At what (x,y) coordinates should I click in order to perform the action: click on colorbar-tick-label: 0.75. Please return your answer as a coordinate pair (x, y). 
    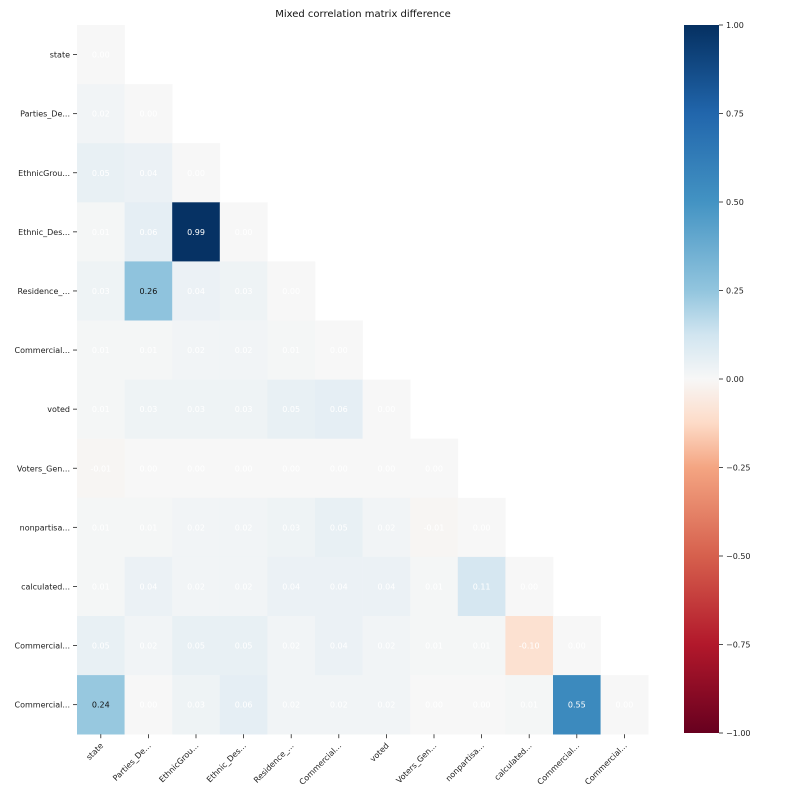
    Looking at the image, I should click on (735, 114).